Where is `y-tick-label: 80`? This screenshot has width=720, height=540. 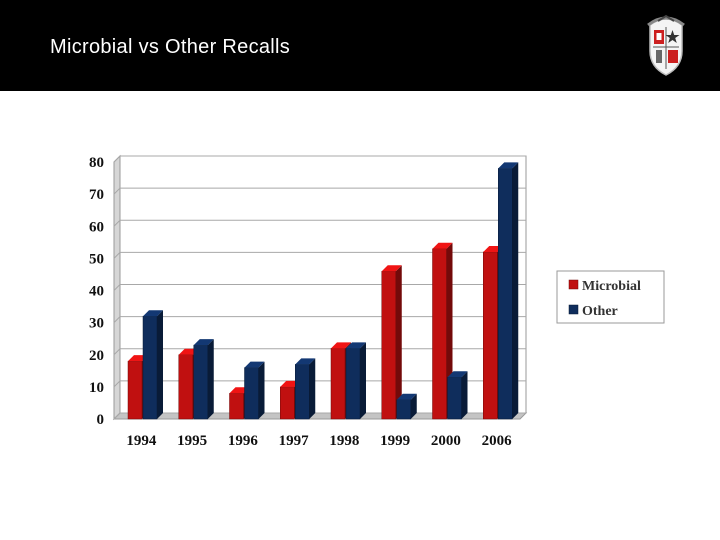 y-tick-label: 80 is located at coordinates (96, 163).